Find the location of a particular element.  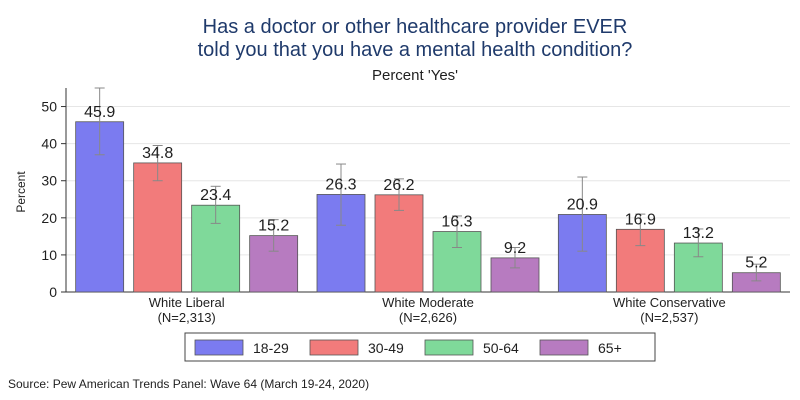

legend-label: 30-49 is located at coordinates (386, 348).